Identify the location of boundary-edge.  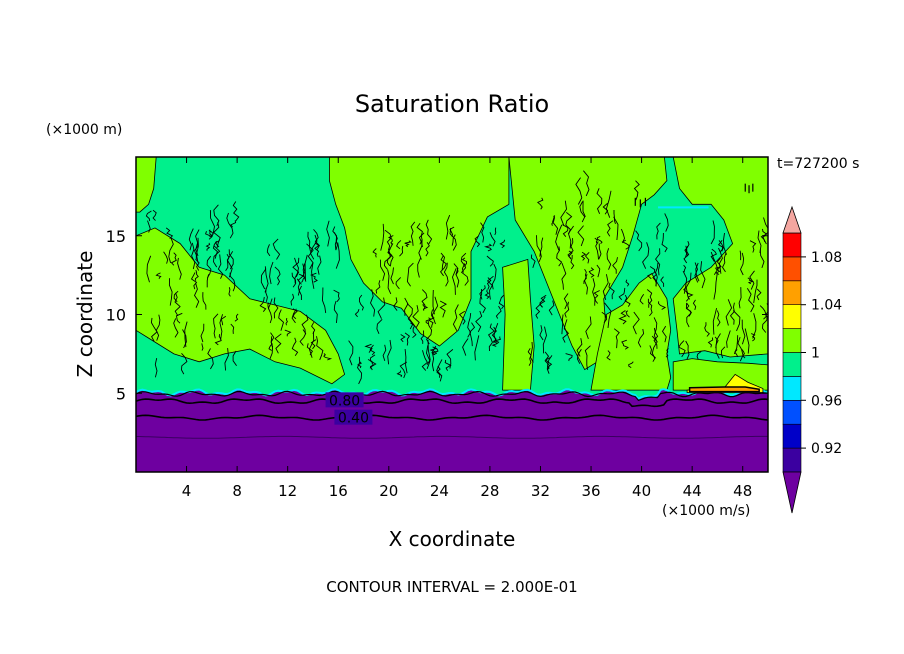
(452, 394).